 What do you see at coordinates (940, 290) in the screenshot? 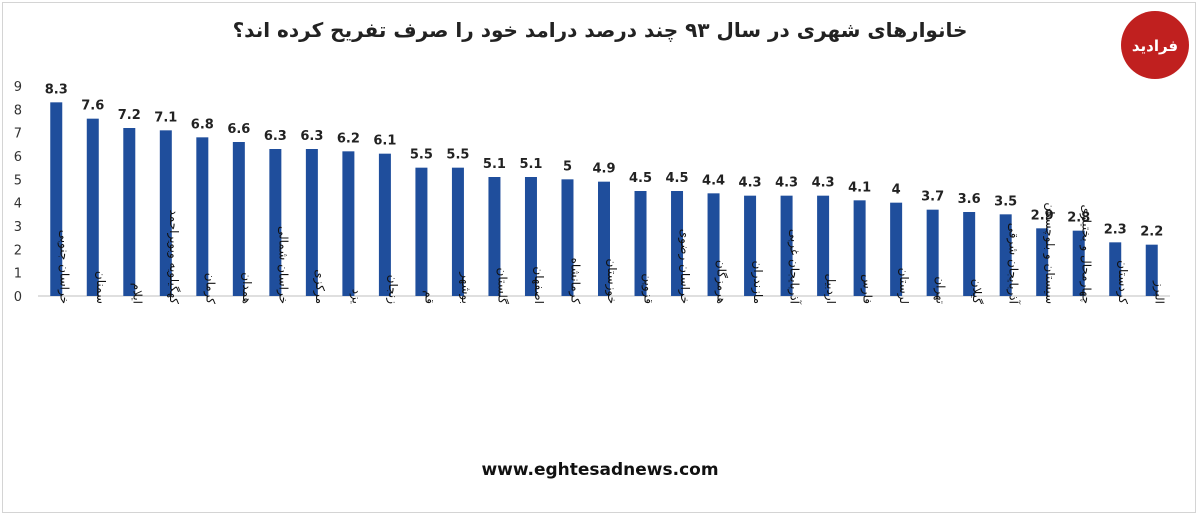
I see `category-label: تهران` at bounding box center [940, 290].